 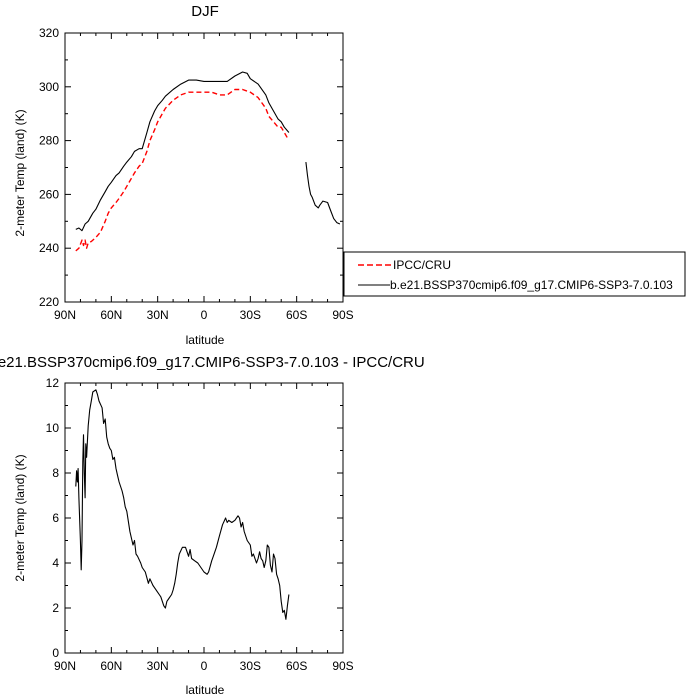 I want to click on y-tick-label: 2, so click(x=55, y=608).